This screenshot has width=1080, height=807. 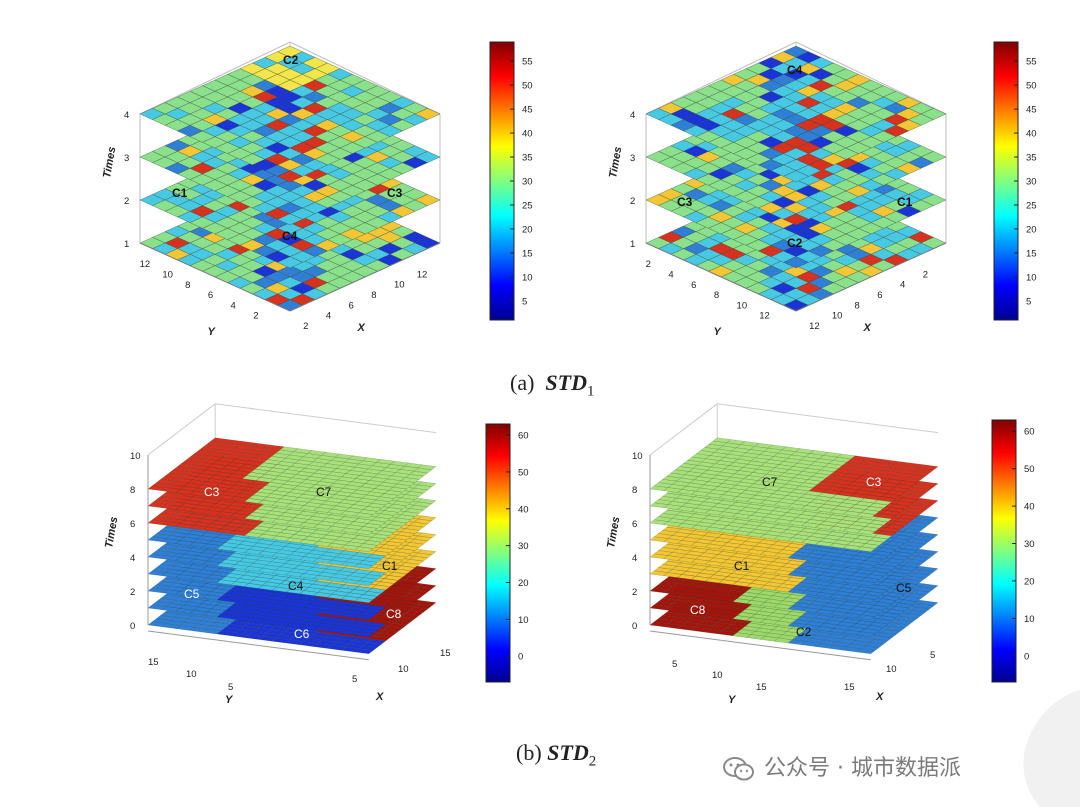 What do you see at coordinates (324, 492) in the screenshot?
I see `cluster-label-c7: C7` at bounding box center [324, 492].